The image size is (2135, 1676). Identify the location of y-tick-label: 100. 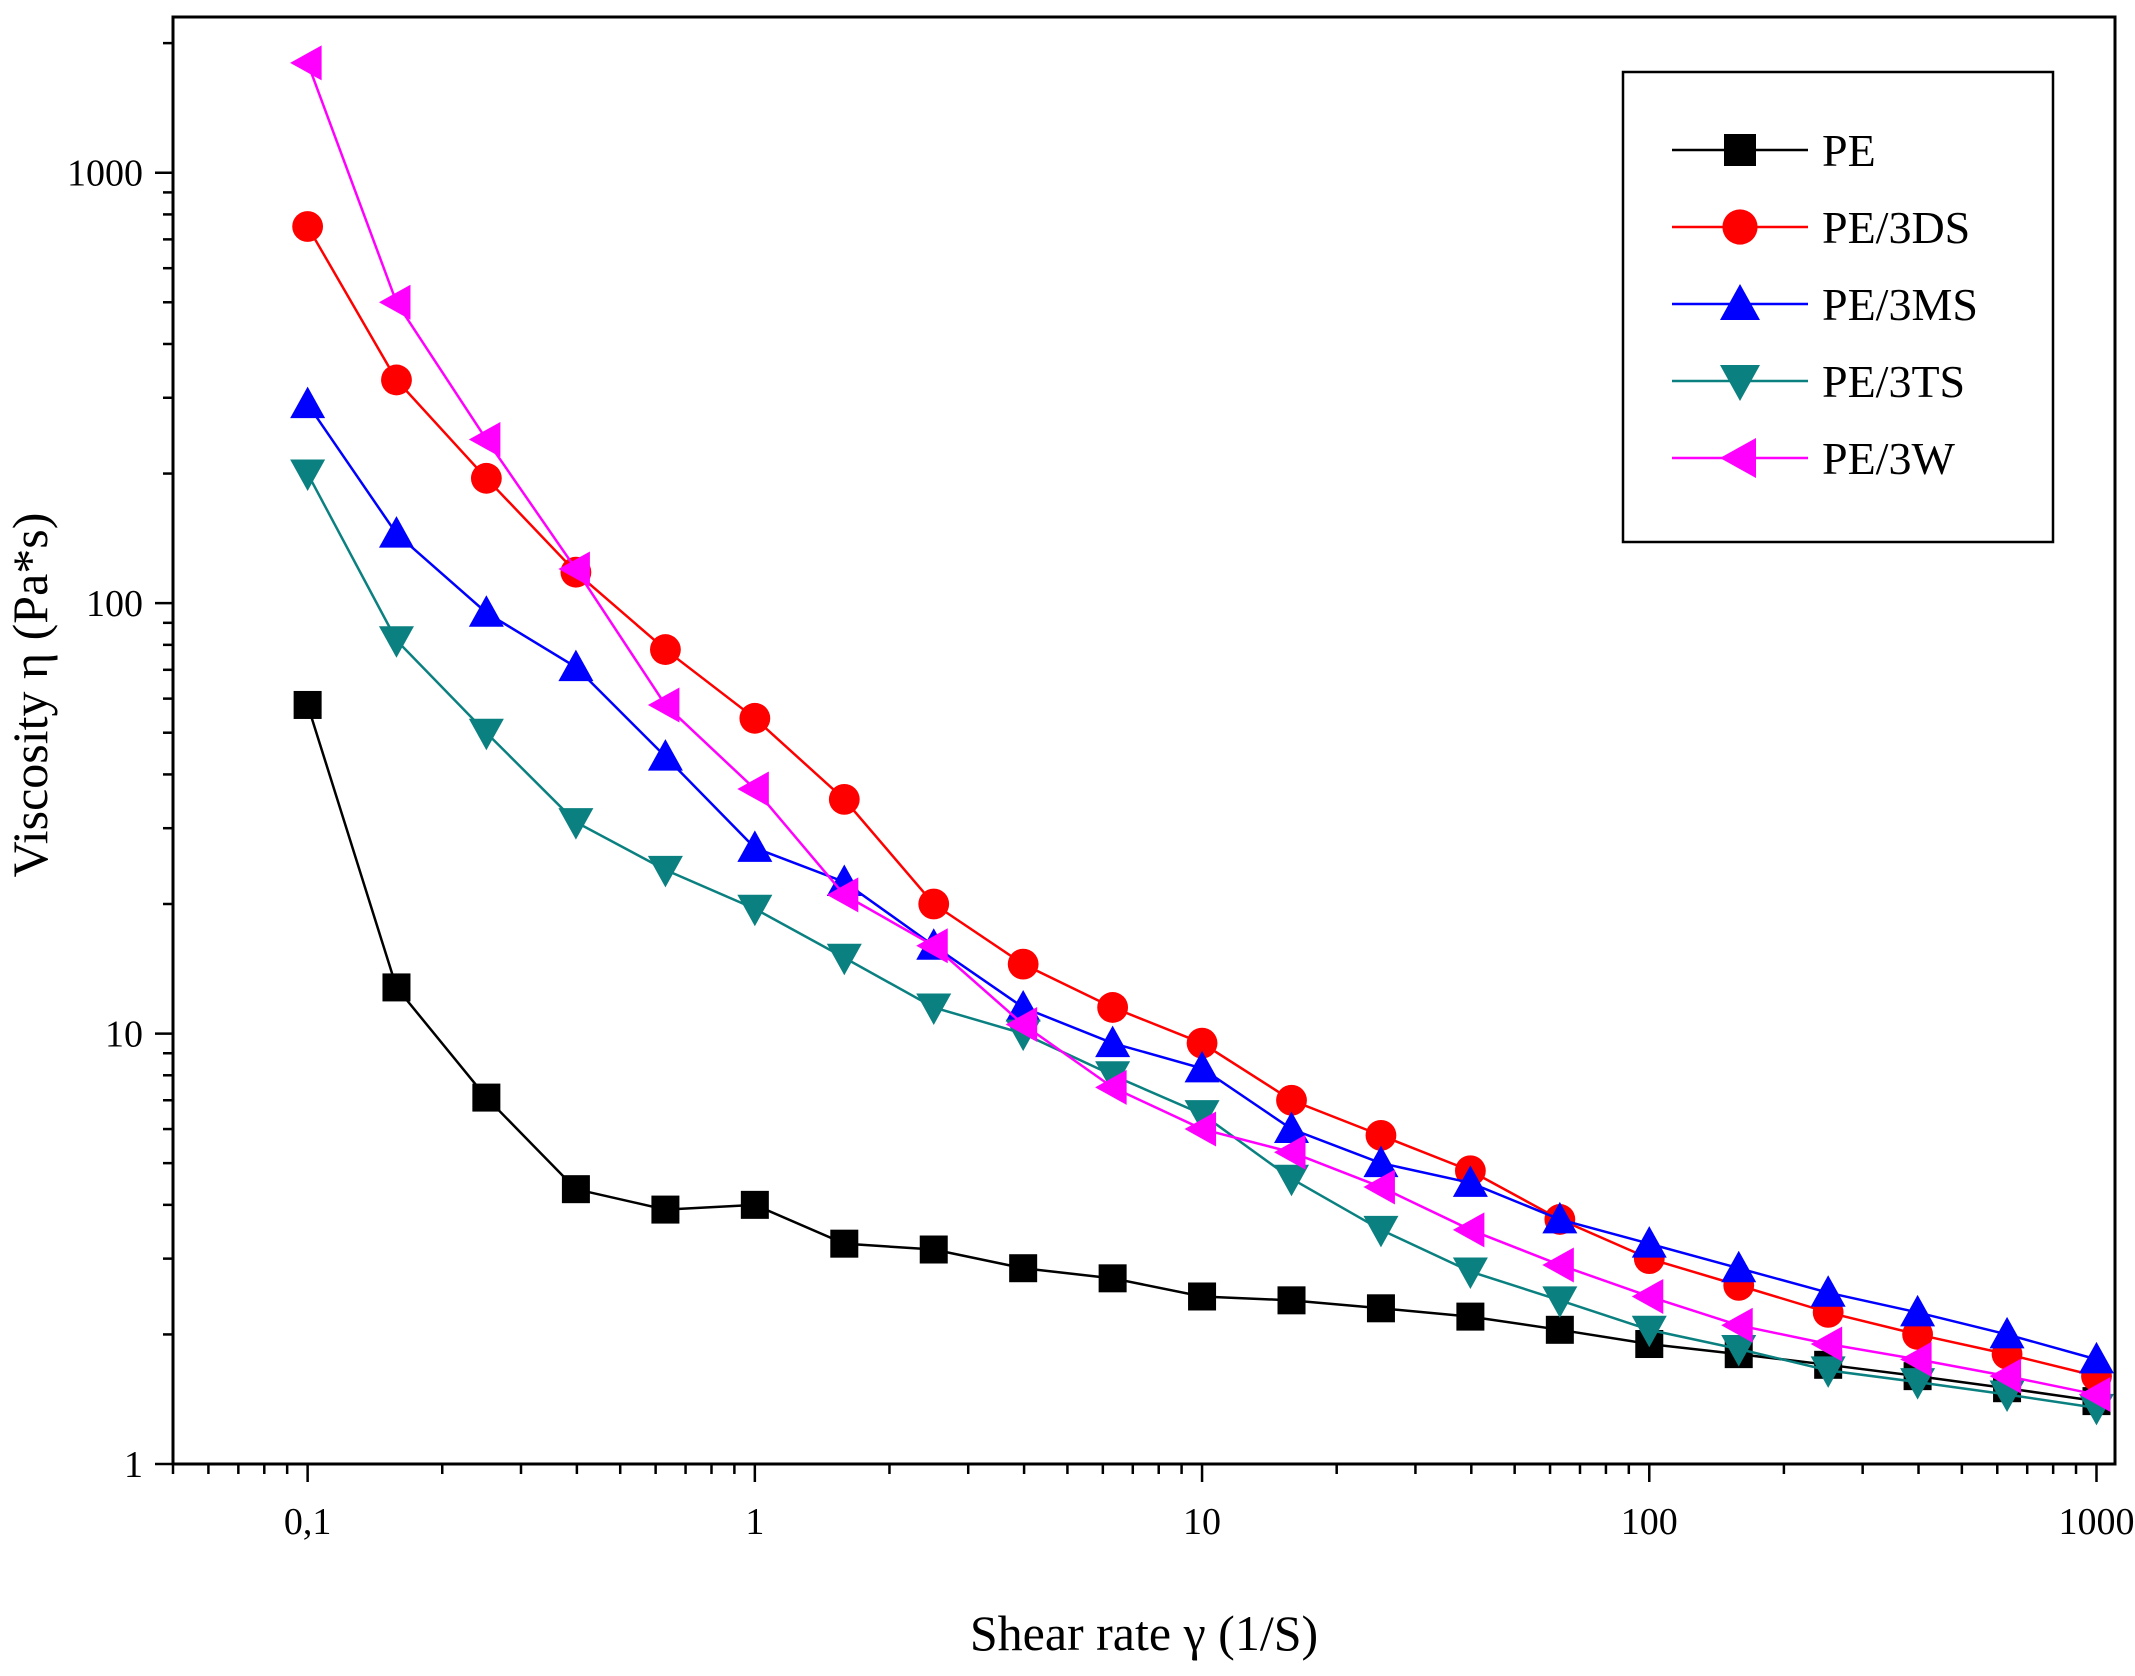
(114, 604).